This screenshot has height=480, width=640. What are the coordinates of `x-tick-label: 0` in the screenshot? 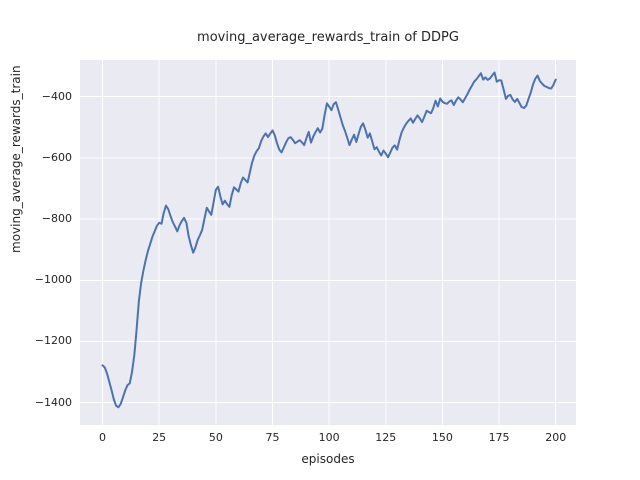 It's located at (103, 437).